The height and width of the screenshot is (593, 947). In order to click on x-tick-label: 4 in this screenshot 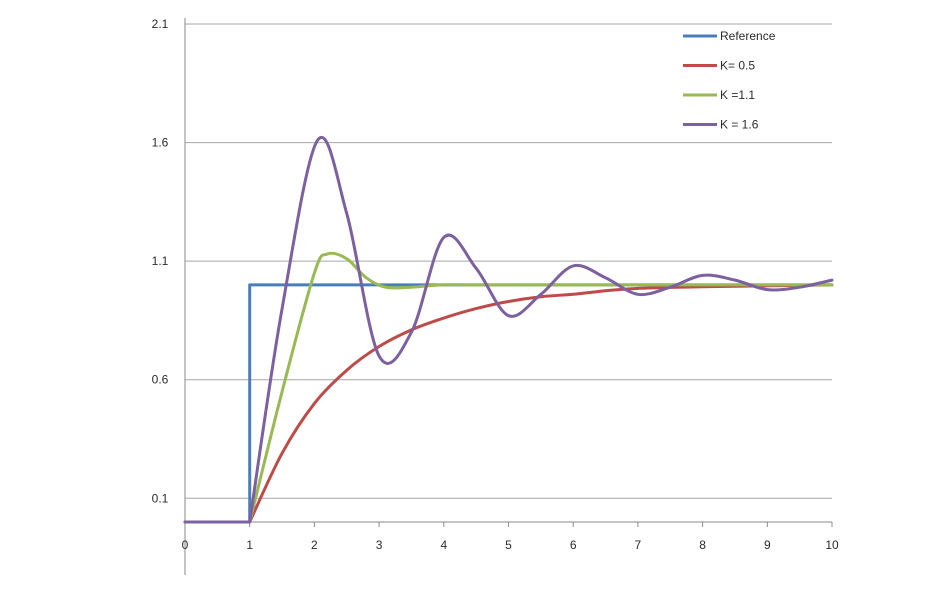, I will do `click(443, 545)`.